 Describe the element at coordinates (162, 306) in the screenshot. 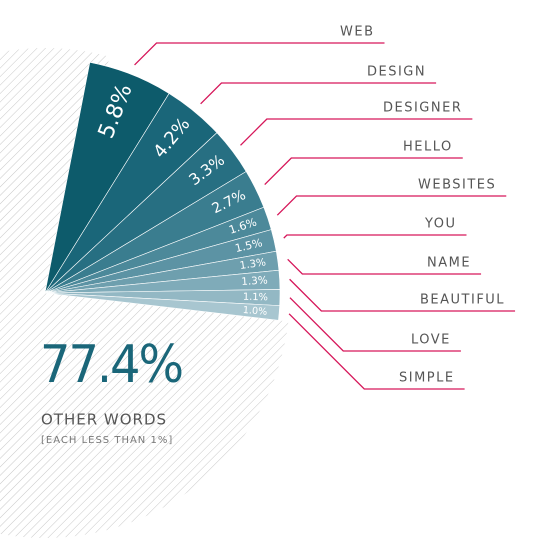

I see `wedge` at that location.